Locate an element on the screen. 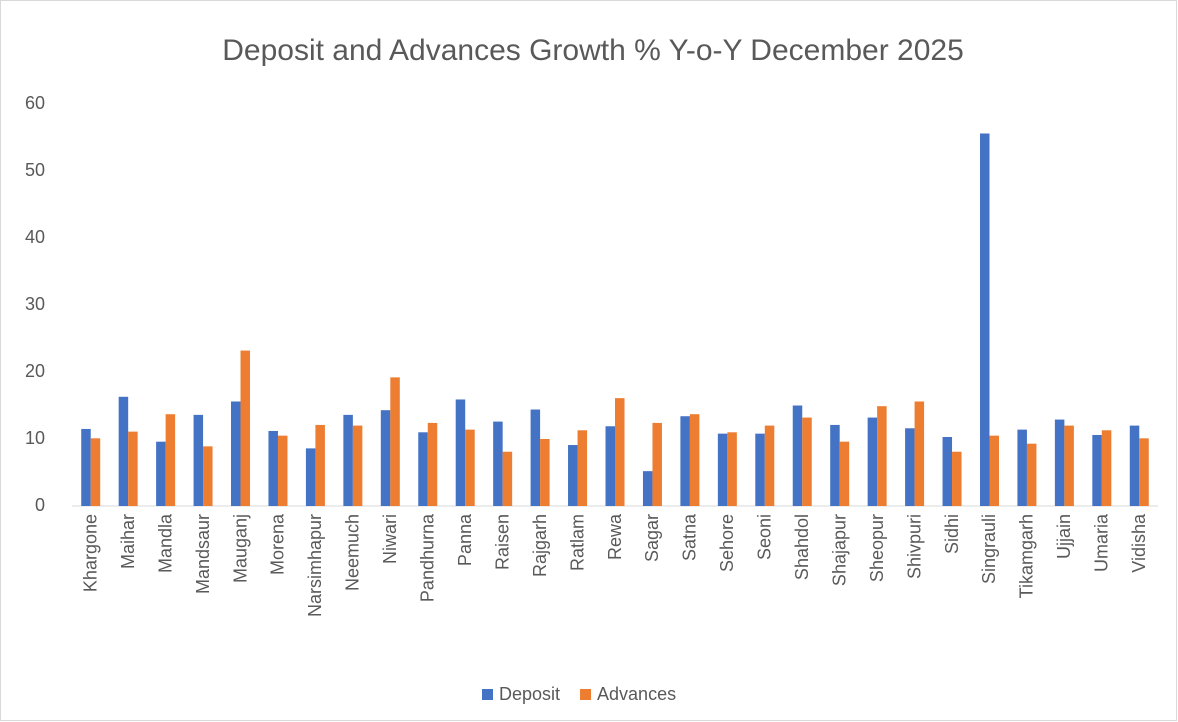 This screenshot has width=1178, height=722. x-tick-label: Maihar is located at coordinates (128, 541).